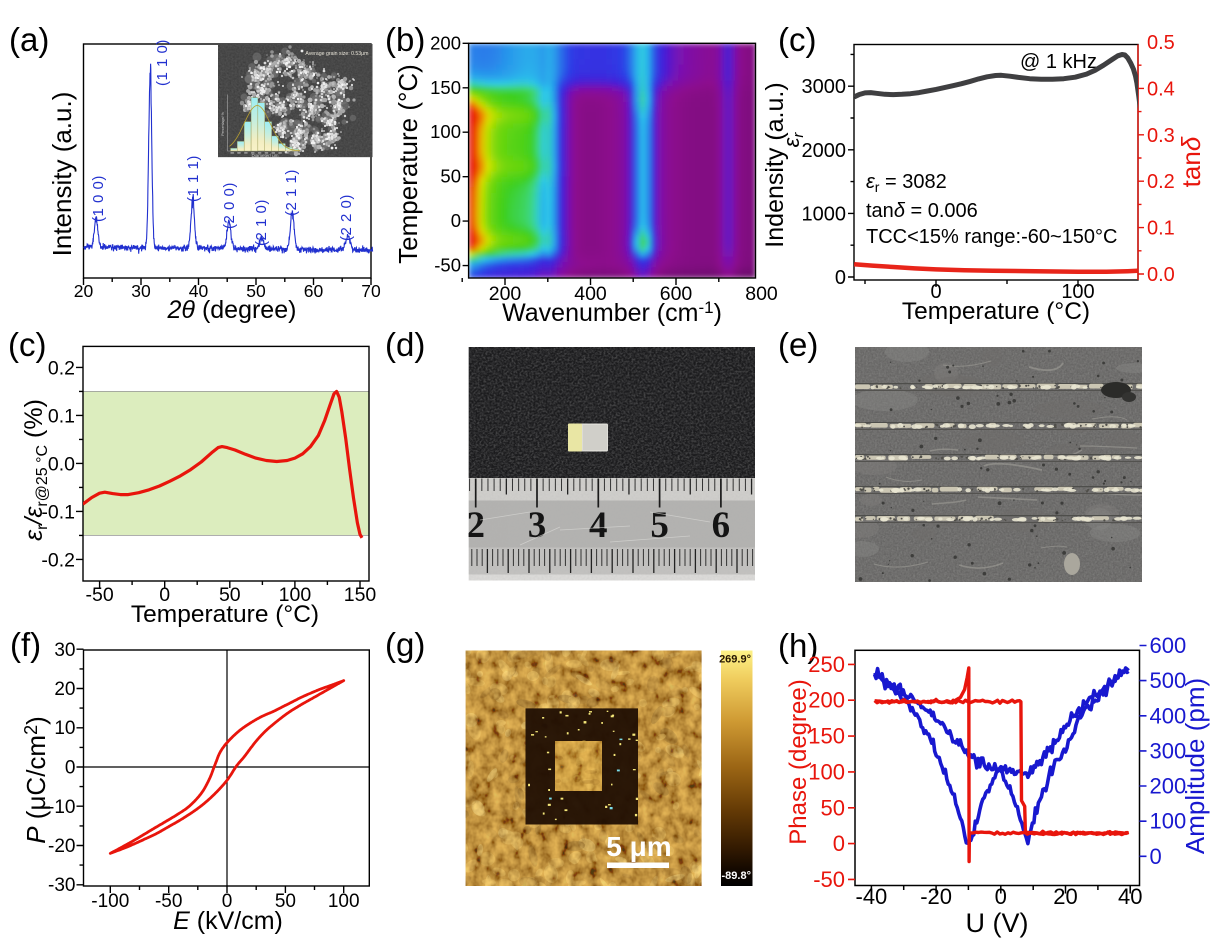 The image size is (1212, 949). What do you see at coordinates (61, 846) in the screenshot?
I see `svg-text: -20` at bounding box center [61, 846].